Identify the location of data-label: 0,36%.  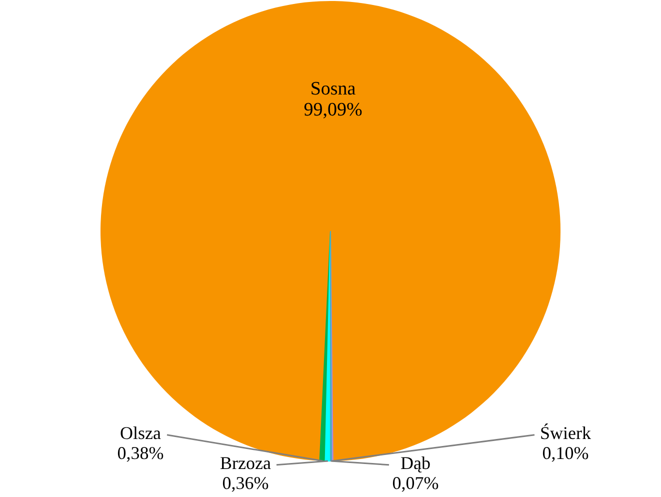
(245, 483).